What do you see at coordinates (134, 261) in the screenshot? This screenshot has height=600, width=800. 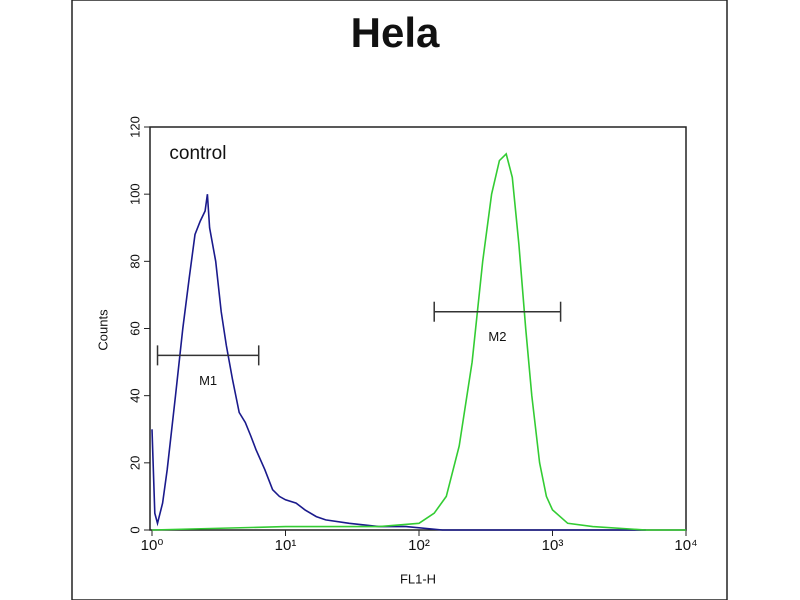 I see `y-tick-label: 80` at bounding box center [134, 261].